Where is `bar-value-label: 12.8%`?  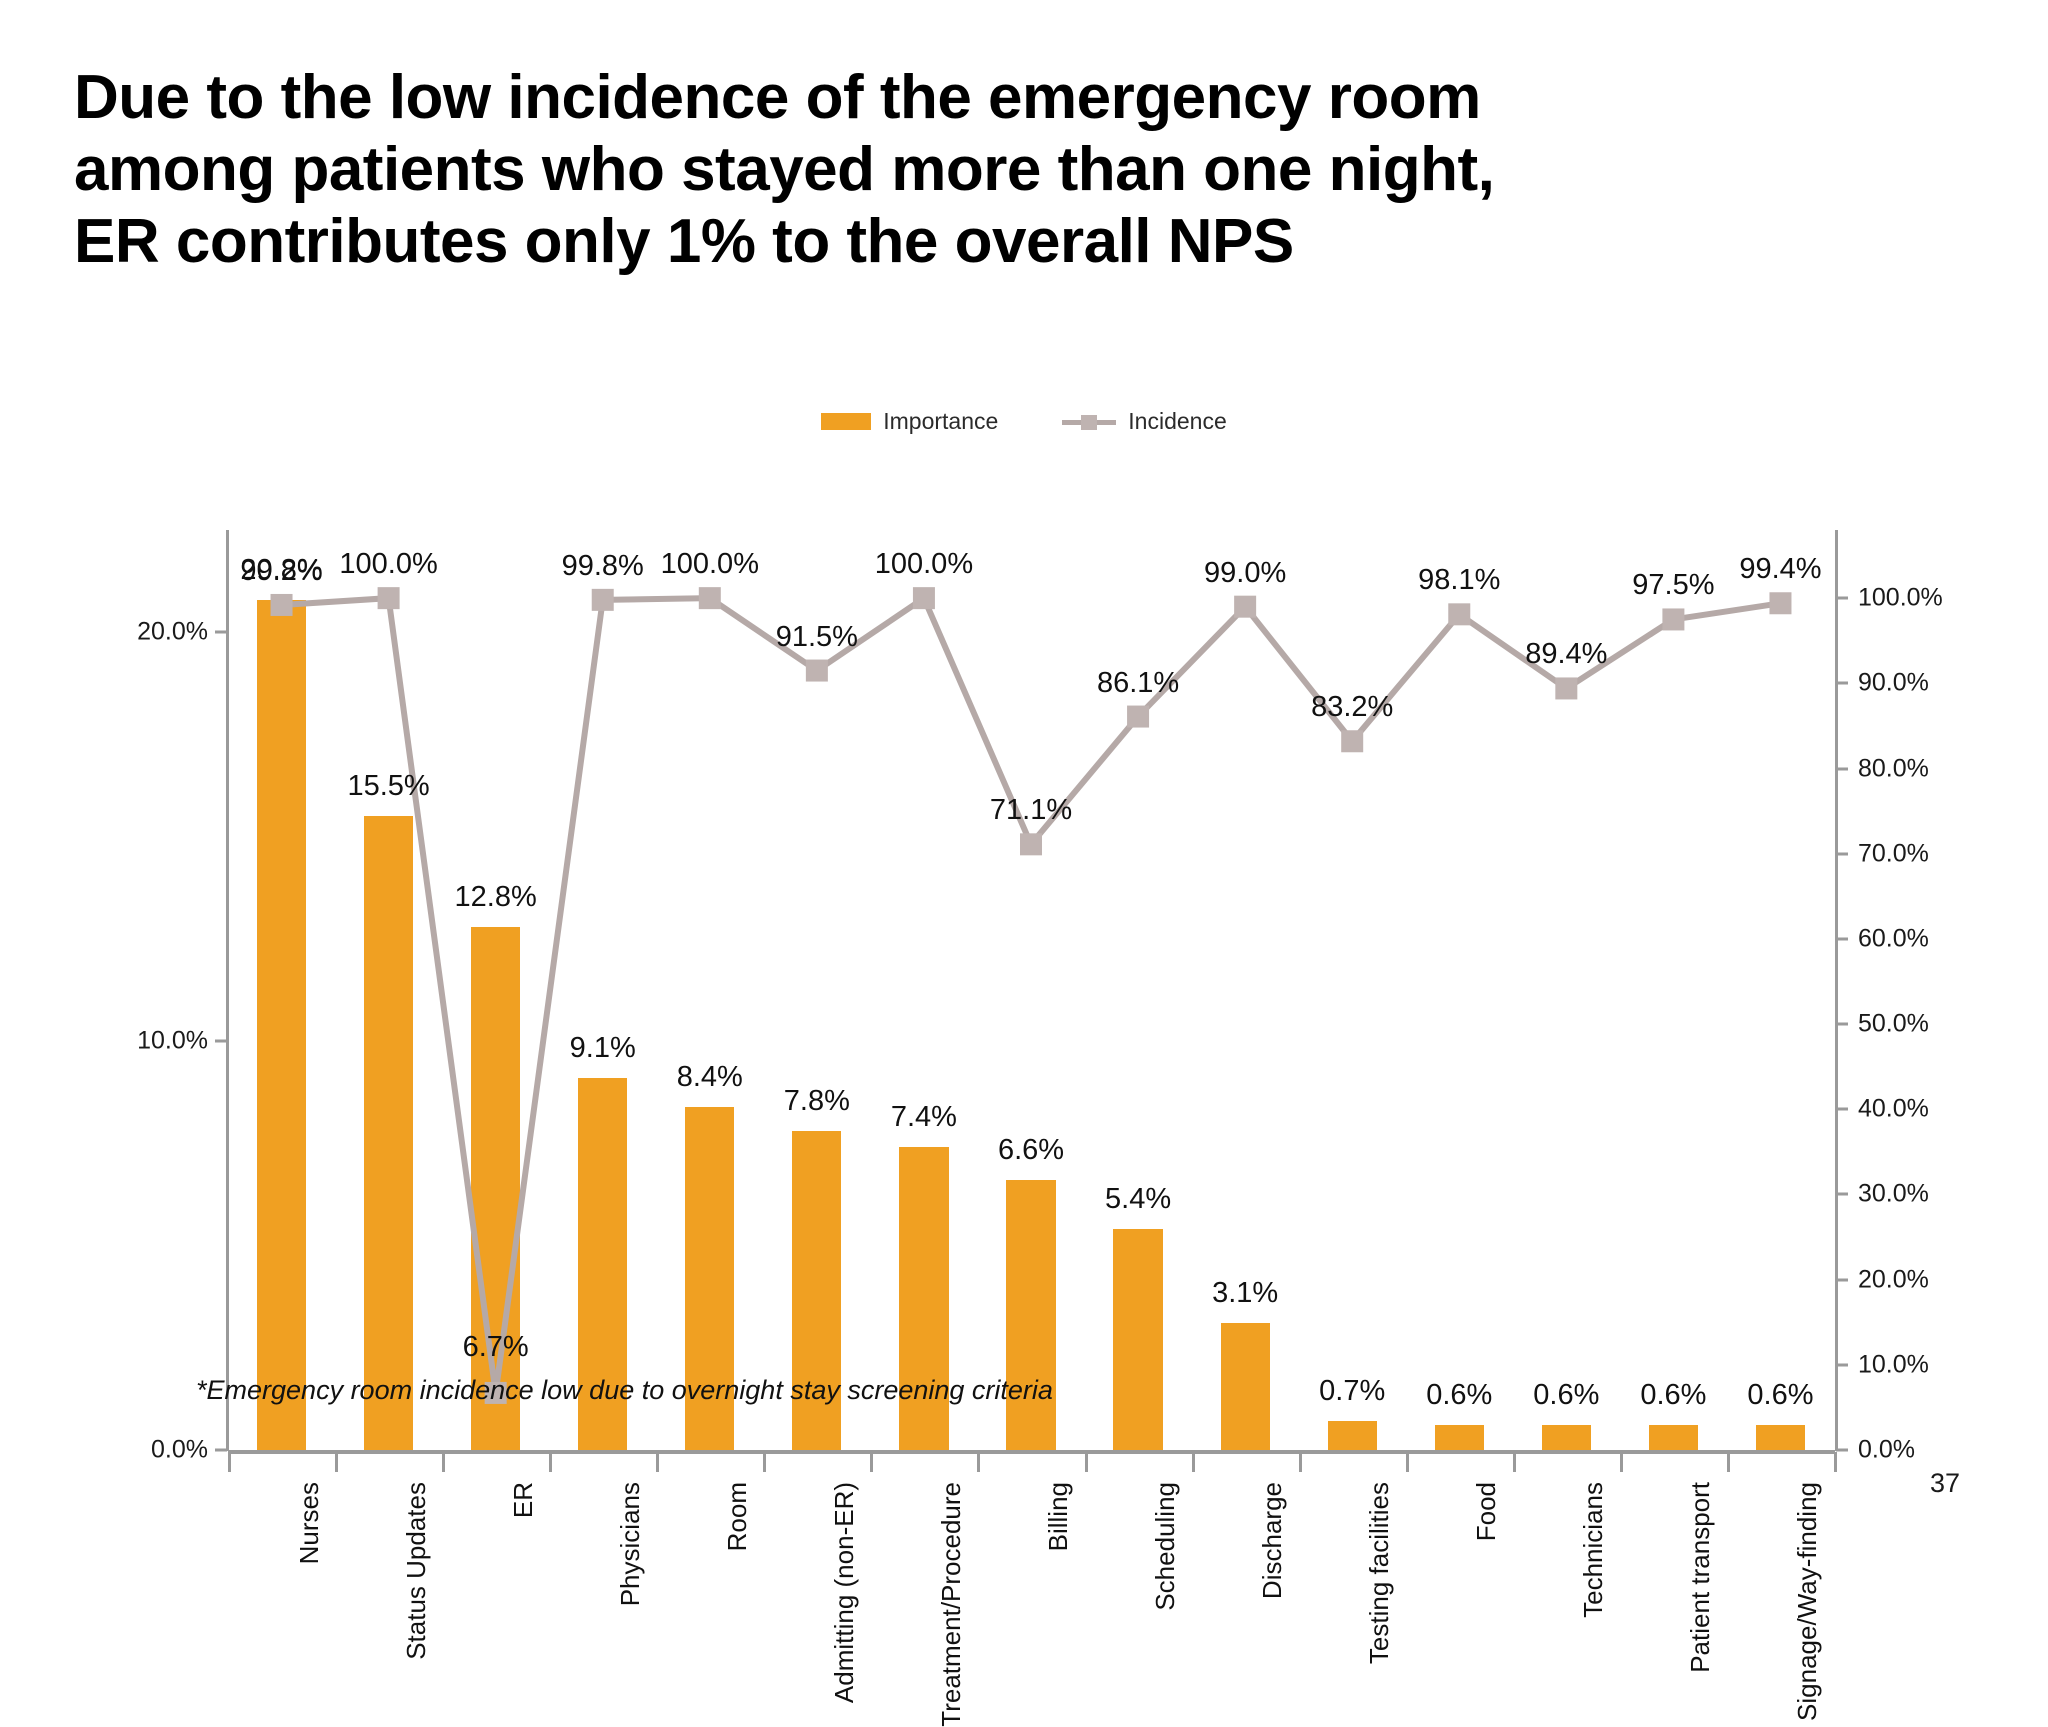 bar-value-label: 12.8% is located at coordinates (495, 896).